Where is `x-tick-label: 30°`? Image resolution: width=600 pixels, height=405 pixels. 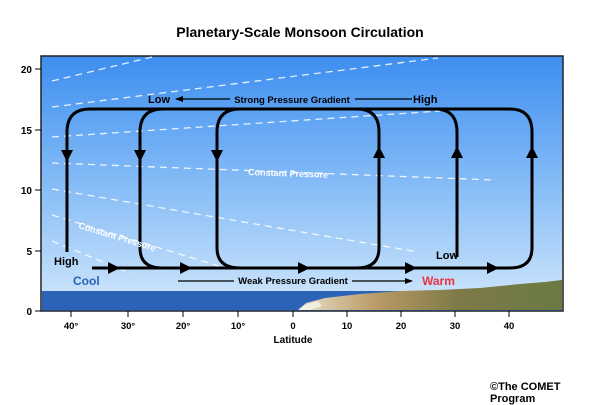 x-tick-label: 30° is located at coordinates (128, 326).